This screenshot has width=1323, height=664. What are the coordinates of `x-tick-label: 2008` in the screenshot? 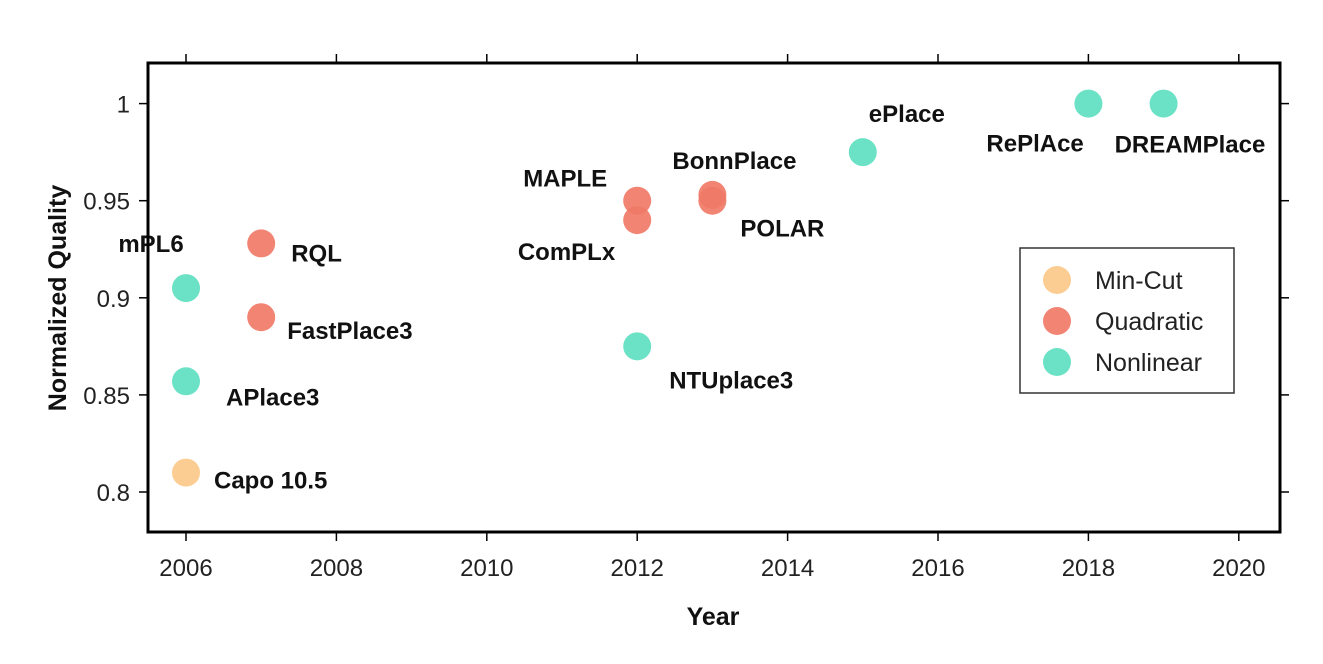 It's located at (336, 568).